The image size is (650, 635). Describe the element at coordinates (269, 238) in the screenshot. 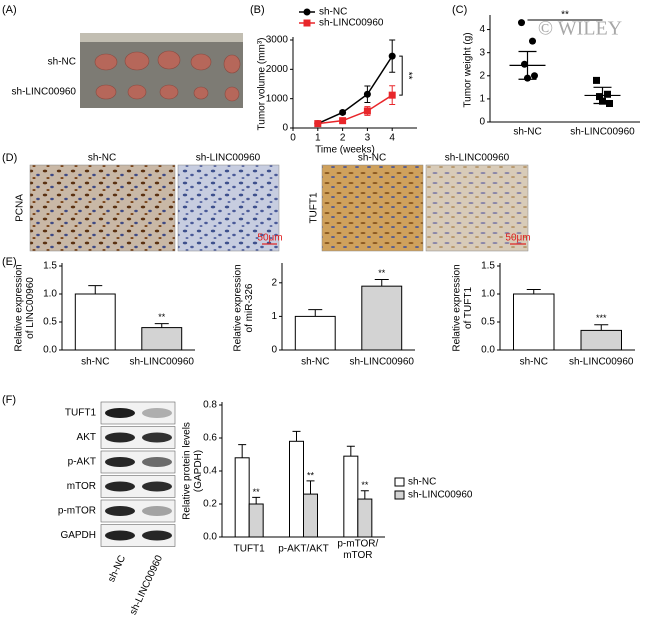

I see `scale-bar-label: 50μm` at that location.